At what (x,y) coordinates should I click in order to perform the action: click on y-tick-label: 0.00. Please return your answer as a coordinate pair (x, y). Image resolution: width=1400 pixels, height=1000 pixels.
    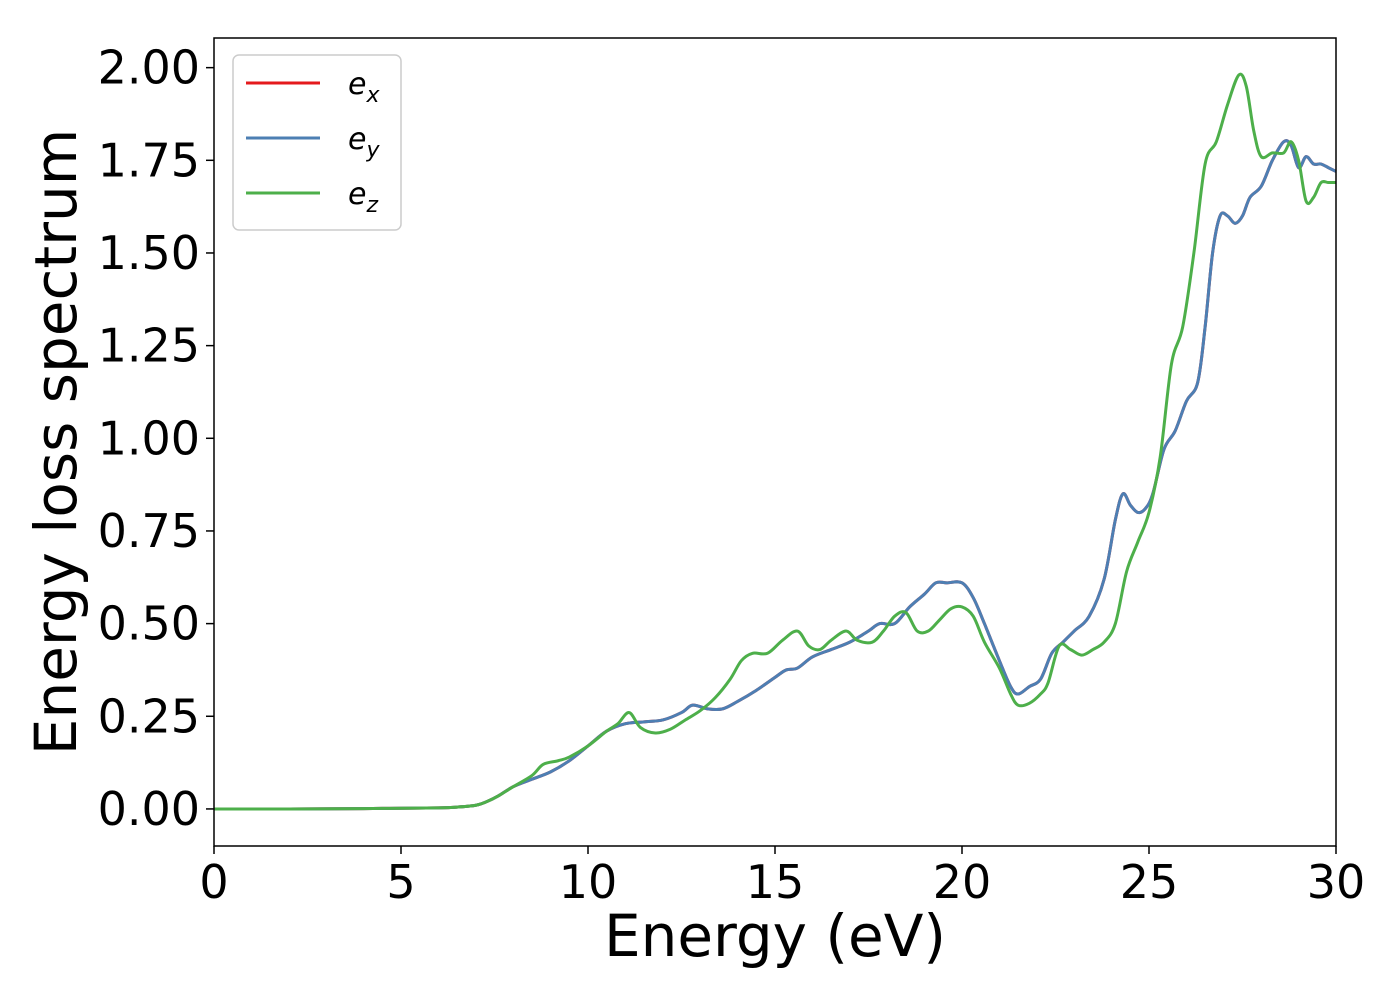
    Looking at the image, I should click on (149, 809).